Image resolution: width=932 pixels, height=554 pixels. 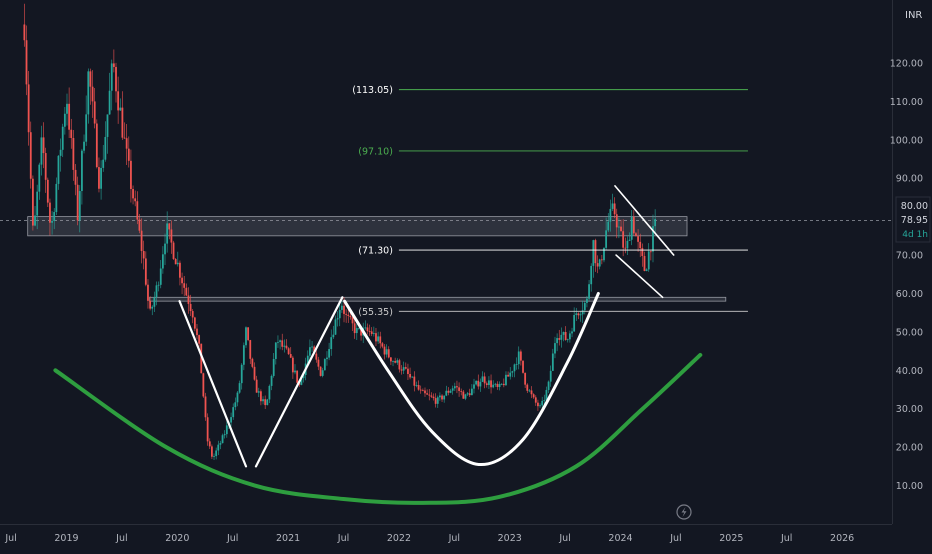 What do you see at coordinates (357, 226) in the screenshot?
I see `resistance-zone` at bounding box center [357, 226].